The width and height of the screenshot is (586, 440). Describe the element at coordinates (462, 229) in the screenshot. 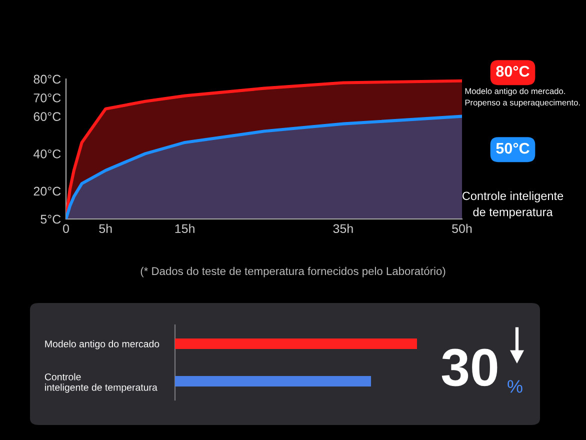

I see `x-tick-label: 50h` at that location.